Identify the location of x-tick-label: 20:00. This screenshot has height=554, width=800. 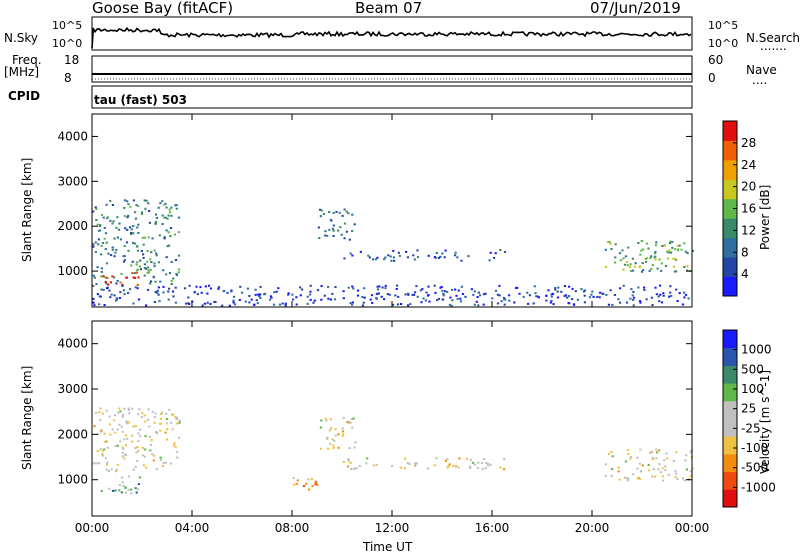
(592, 528).